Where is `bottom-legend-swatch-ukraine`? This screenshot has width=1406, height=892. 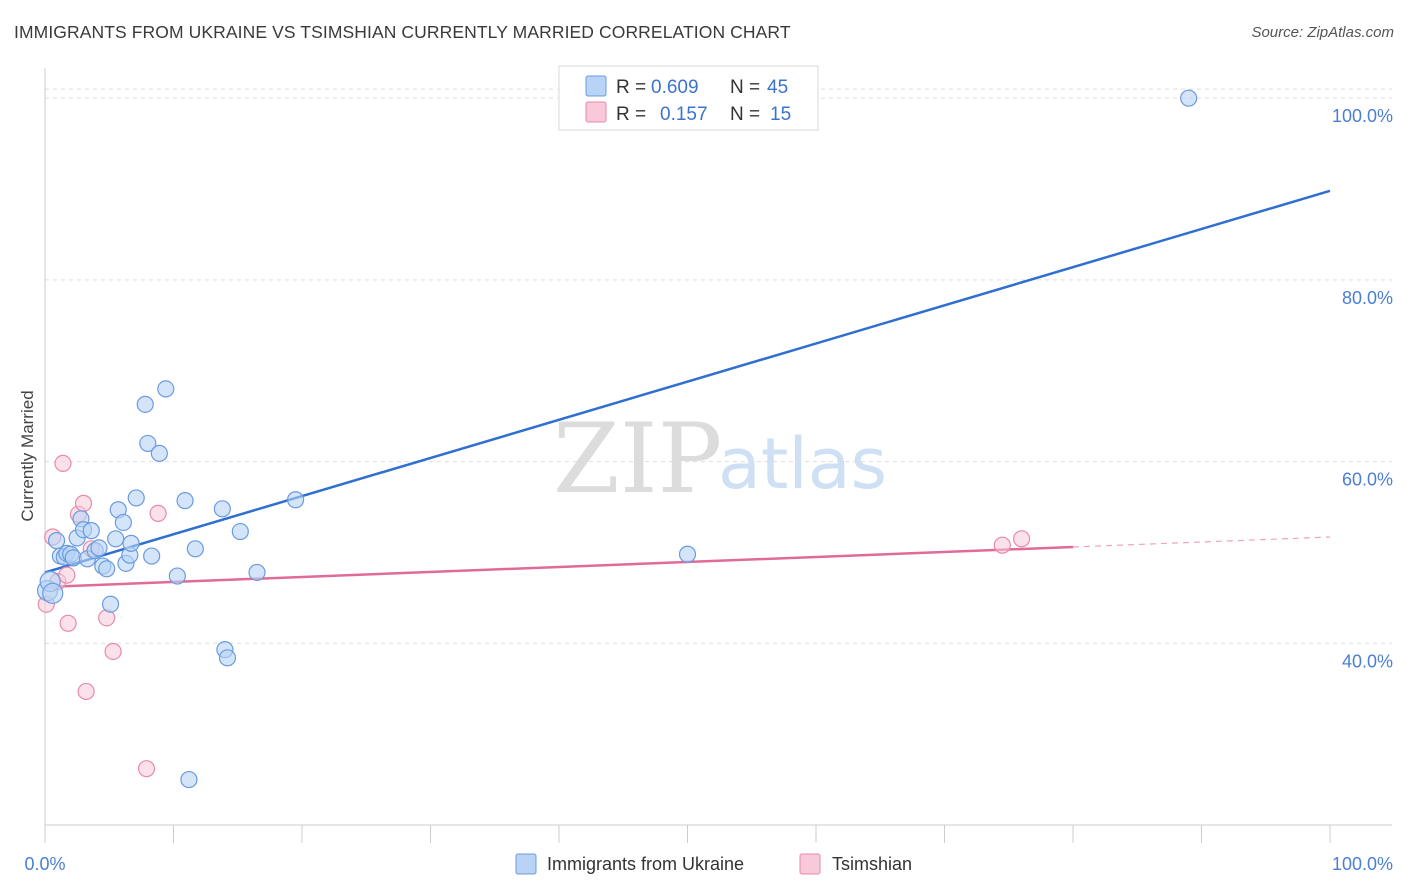 bottom-legend-swatch-ukraine is located at coordinates (526, 864).